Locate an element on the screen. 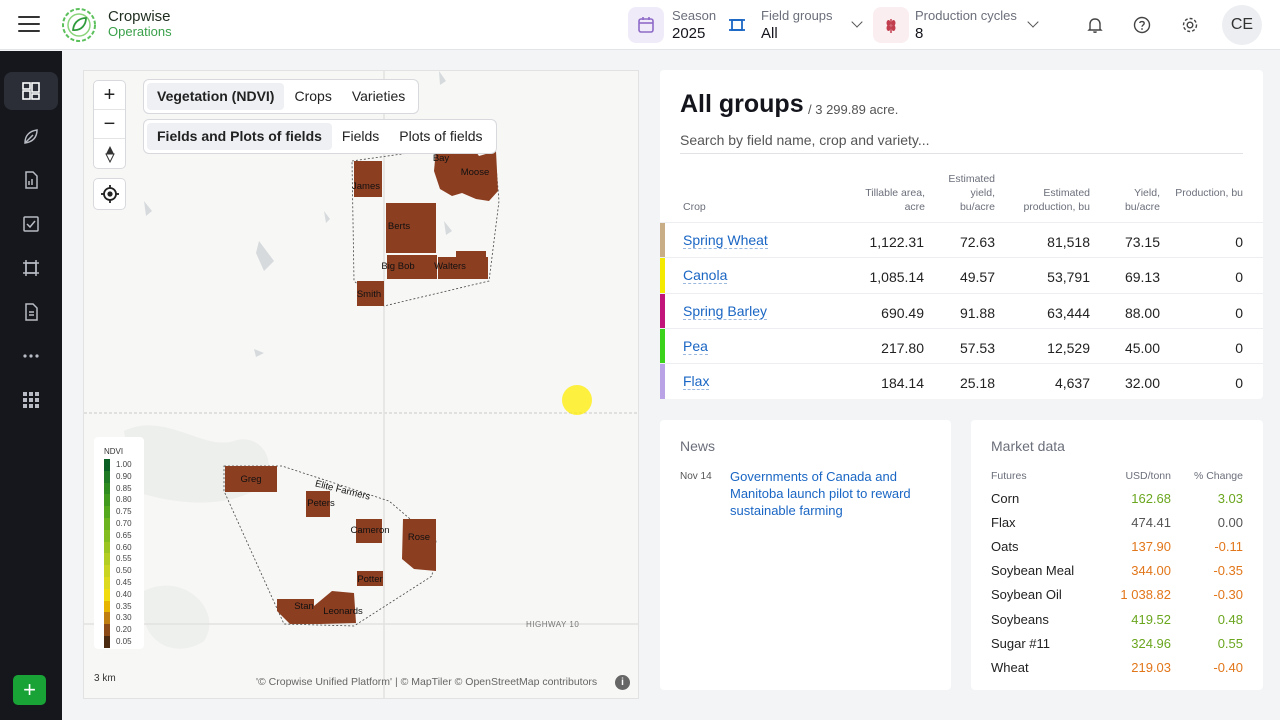 The height and width of the screenshot is (720, 1280). legend-tick: 0.20 is located at coordinates (124, 630).